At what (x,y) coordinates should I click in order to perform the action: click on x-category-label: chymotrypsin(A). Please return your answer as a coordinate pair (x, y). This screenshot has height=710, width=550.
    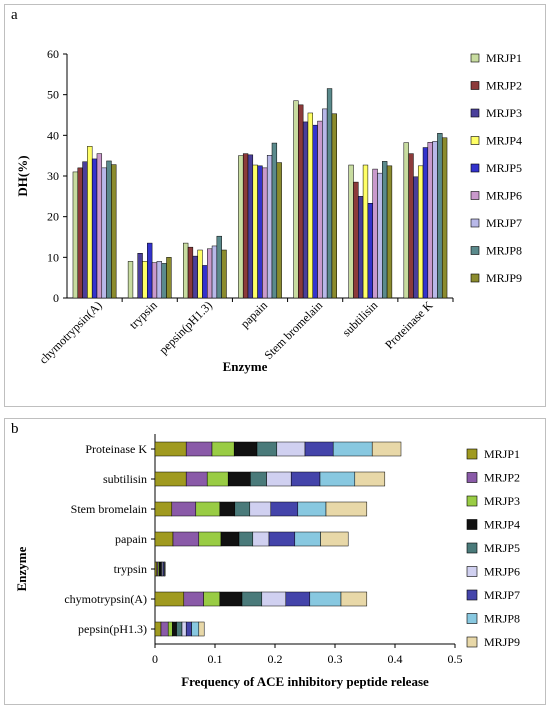
    Looking at the image, I should click on (70, 332).